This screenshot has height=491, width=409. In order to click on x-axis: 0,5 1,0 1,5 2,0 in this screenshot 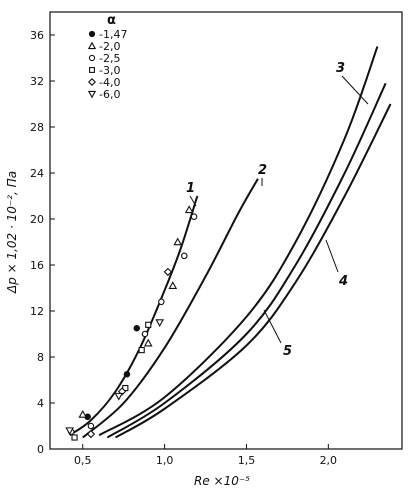, I will do `click(205, 455)`.